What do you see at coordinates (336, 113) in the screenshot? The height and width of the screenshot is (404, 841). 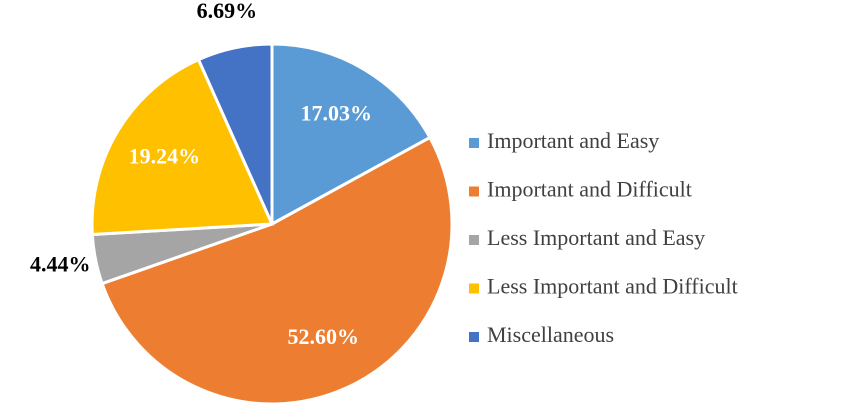 I see `data-label: 17.03%` at bounding box center [336, 113].